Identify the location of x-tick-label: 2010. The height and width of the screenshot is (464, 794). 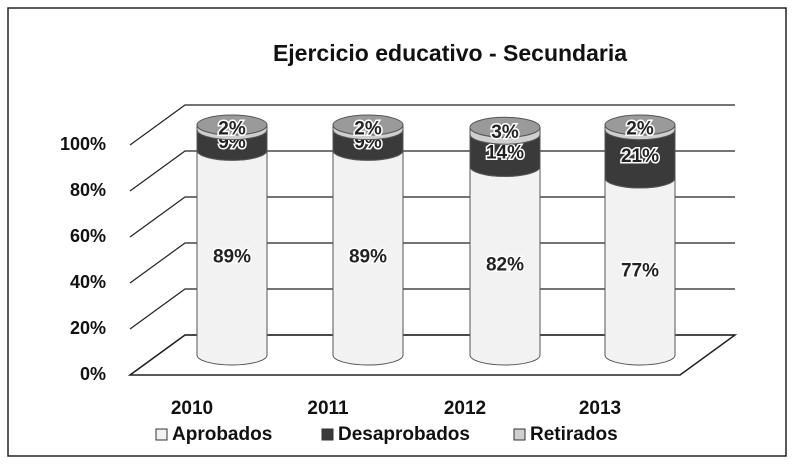
(192, 408).